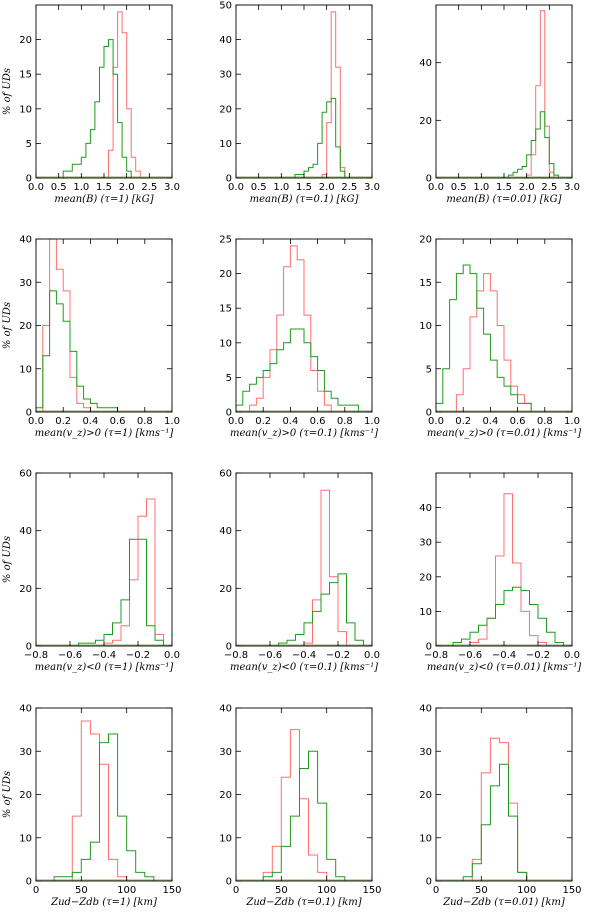 This screenshot has height=919, width=599. I want to click on x-tick-label: 0.5, so click(459, 187).